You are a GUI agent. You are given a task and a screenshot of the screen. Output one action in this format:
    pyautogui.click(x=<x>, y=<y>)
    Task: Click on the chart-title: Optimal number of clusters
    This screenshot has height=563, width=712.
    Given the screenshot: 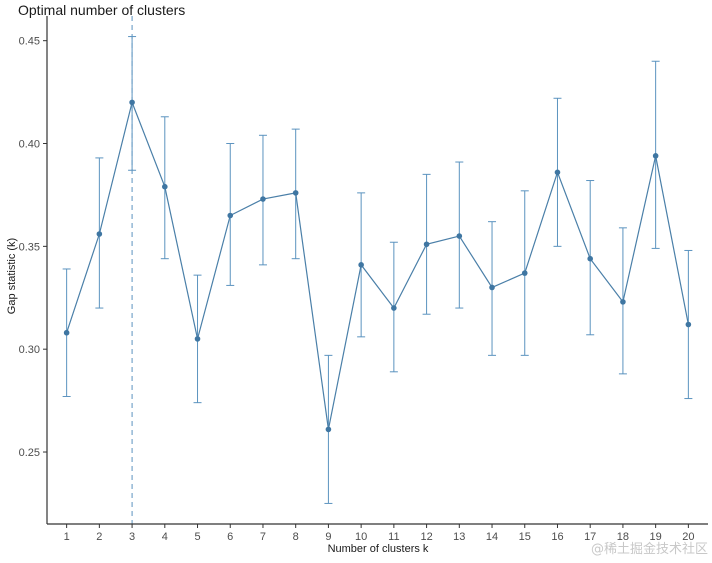 What is the action you would take?
    pyautogui.click(x=102, y=10)
    